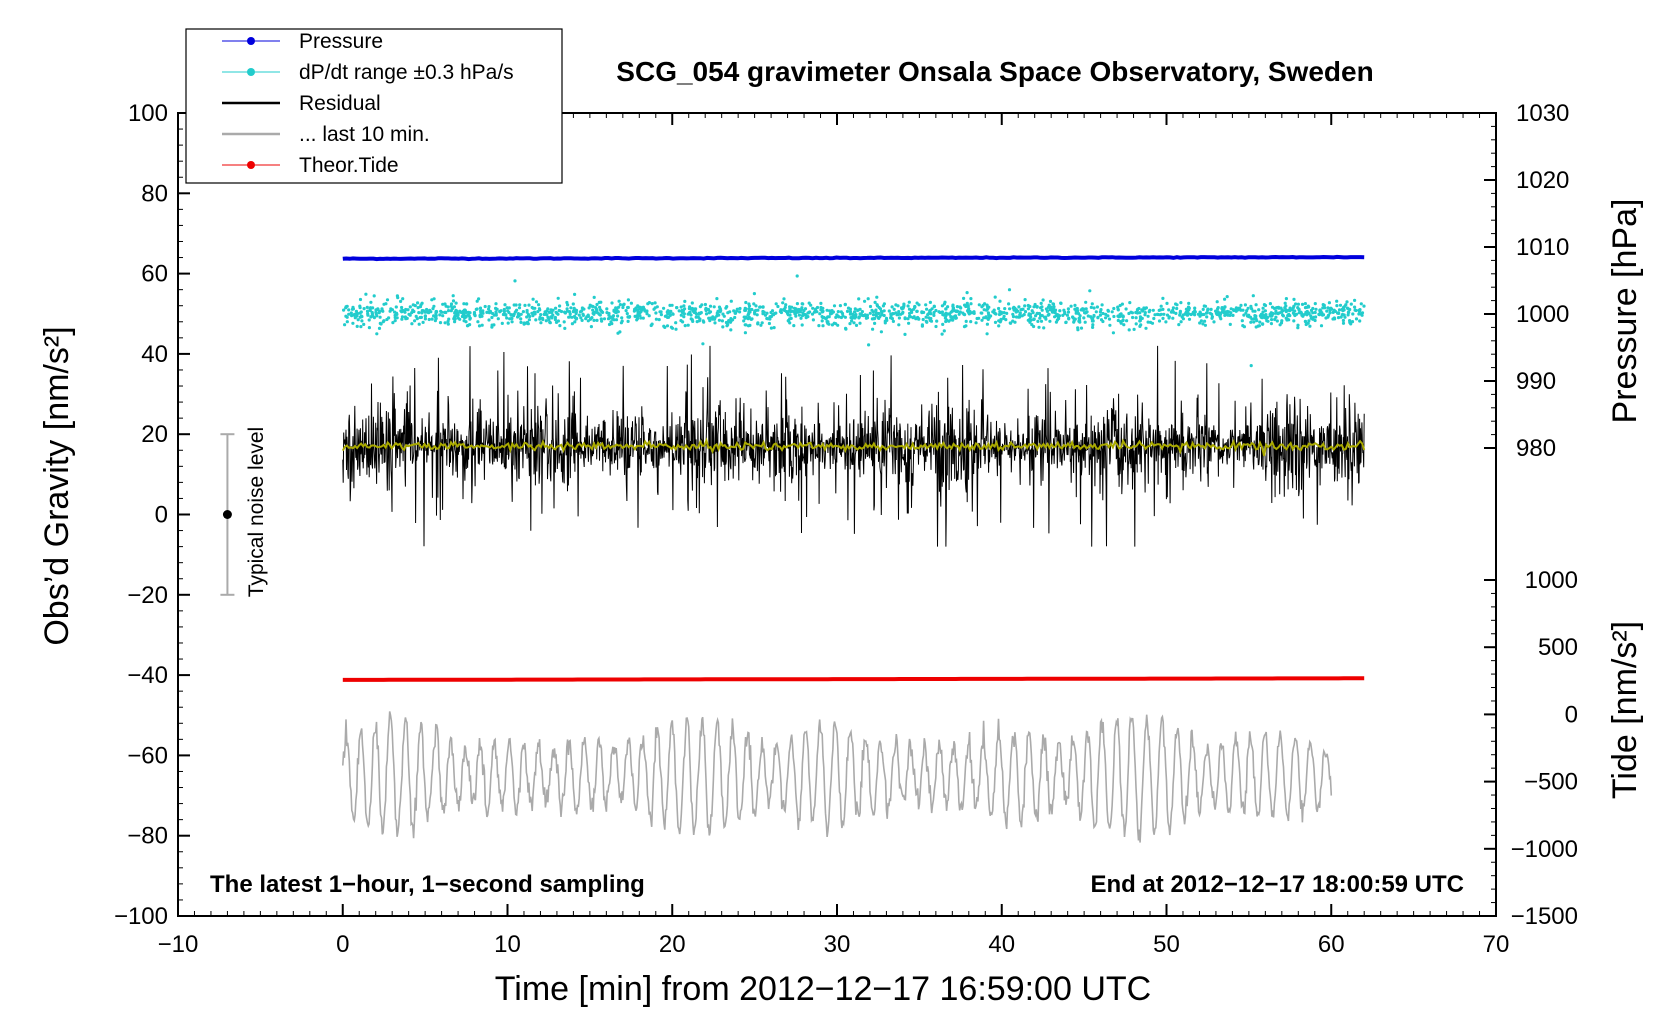 The width and height of the screenshot is (1676, 1020). What do you see at coordinates (854, 321) in the screenshot?
I see `dpdt-series` at bounding box center [854, 321].